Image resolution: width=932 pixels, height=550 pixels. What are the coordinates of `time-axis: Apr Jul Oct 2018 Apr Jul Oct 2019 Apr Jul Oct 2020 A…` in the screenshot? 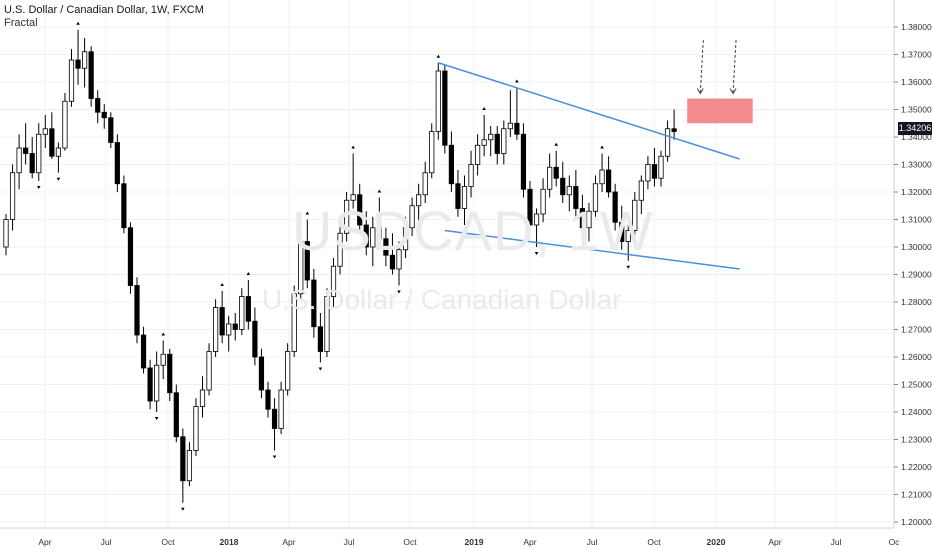 It's located at (469, 542).